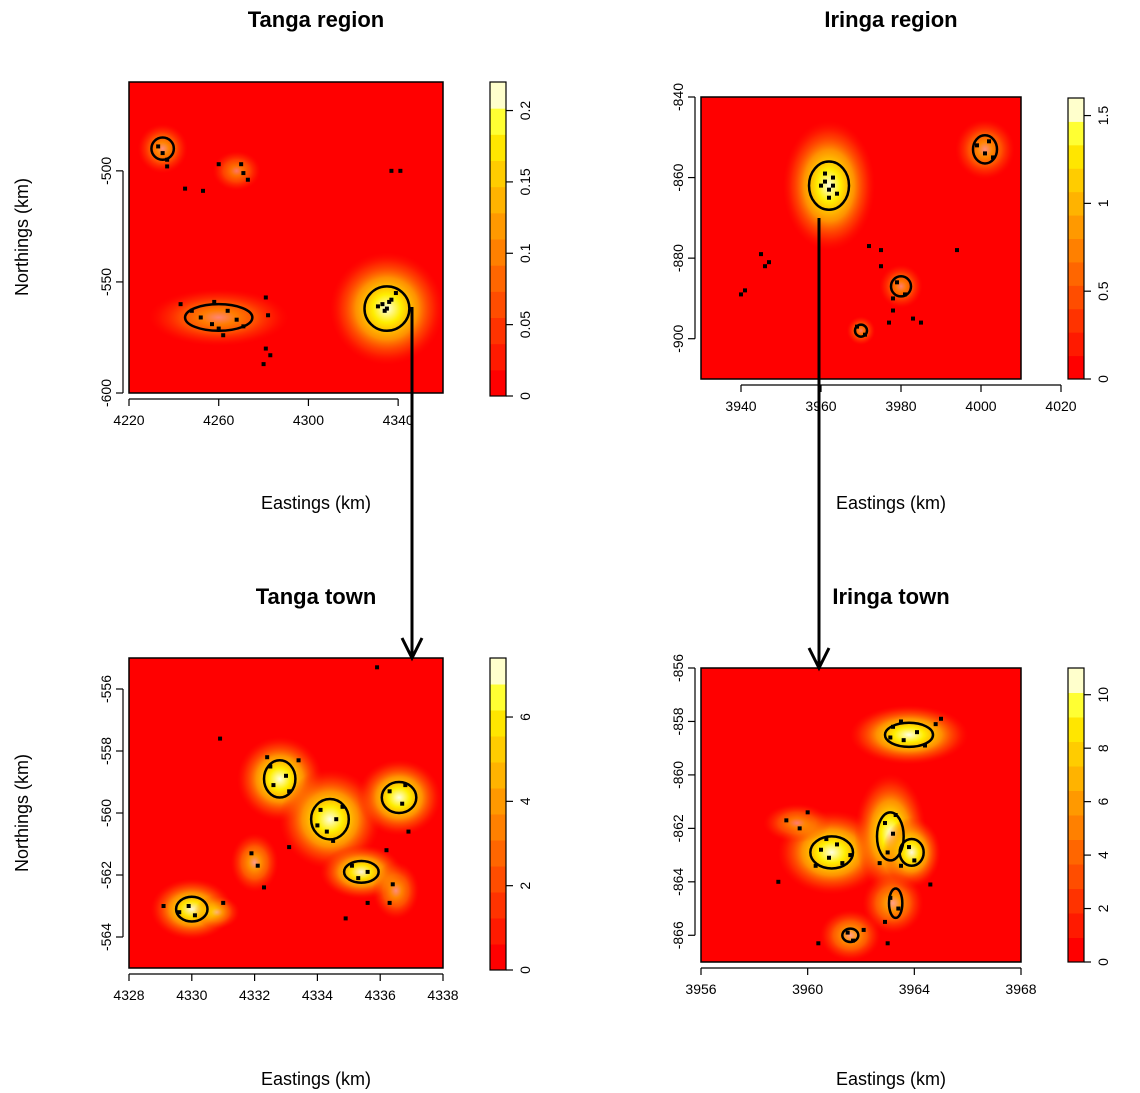  I want to click on y-tick-label: -856, so click(678, 668).